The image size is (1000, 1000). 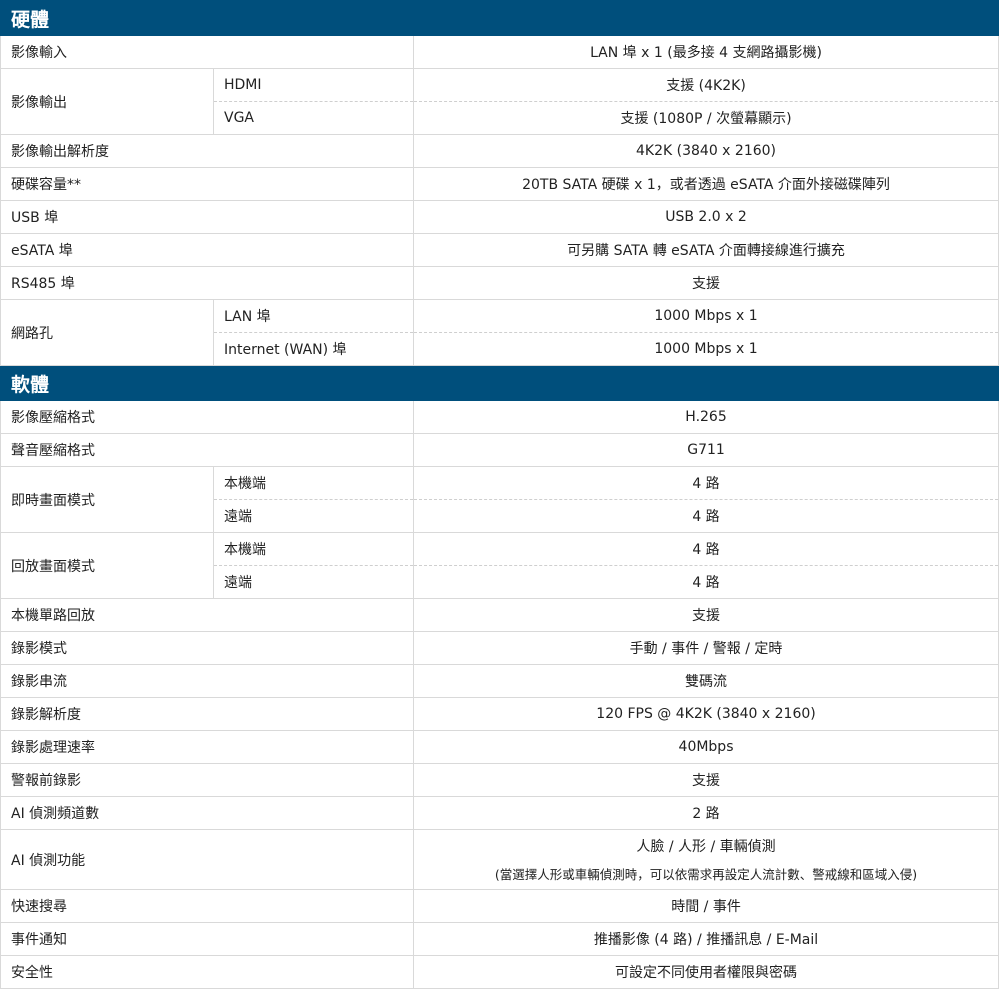 I want to click on table-row: RS485 埠支援, so click(x=500, y=283).